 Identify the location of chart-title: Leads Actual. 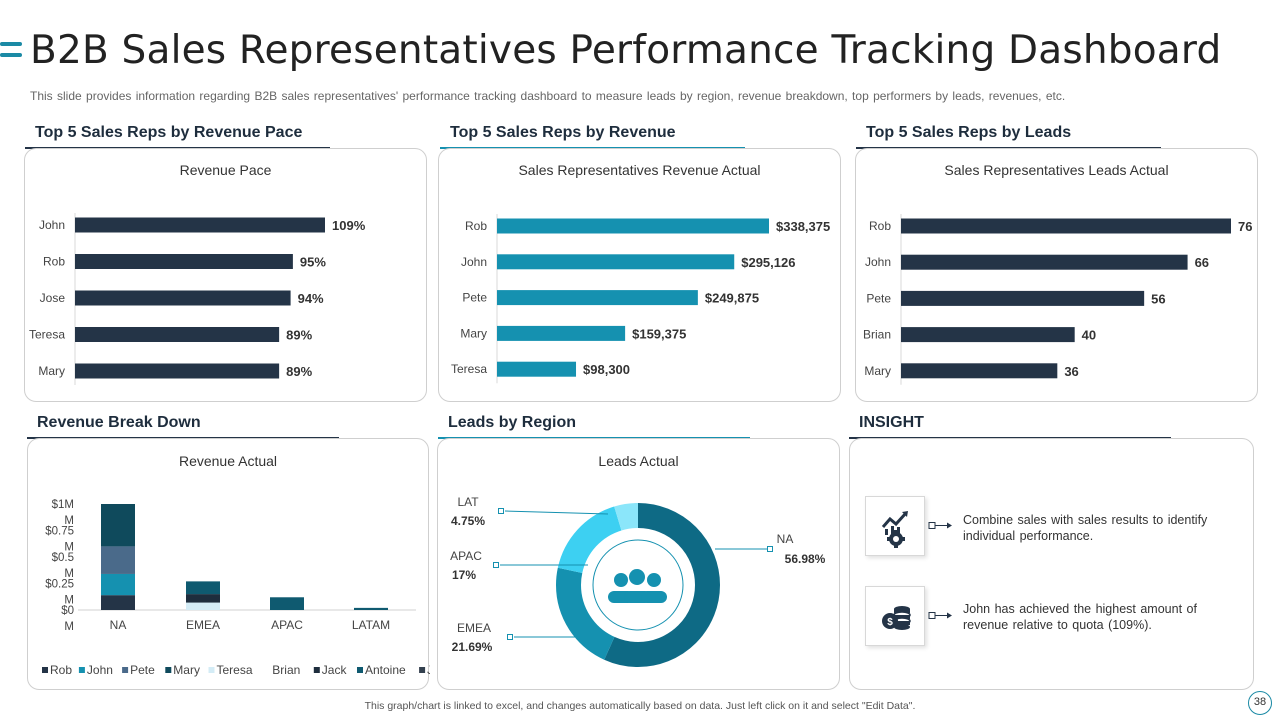
(638, 461).